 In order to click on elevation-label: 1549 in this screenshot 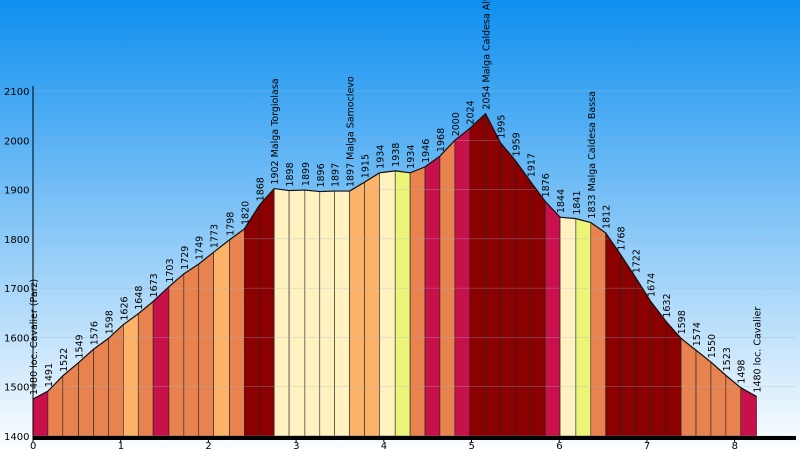, I will do `click(80, 346)`.